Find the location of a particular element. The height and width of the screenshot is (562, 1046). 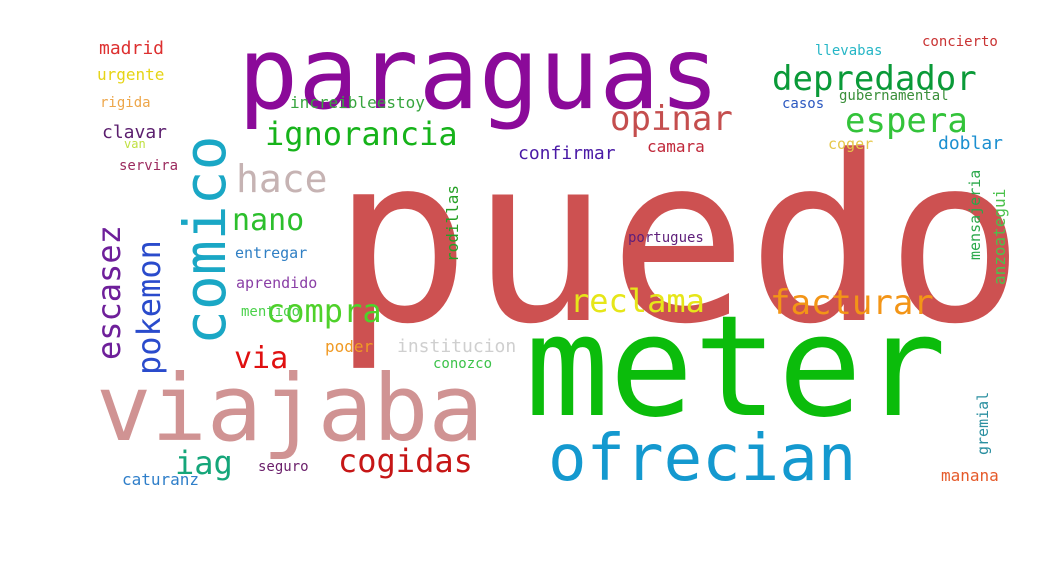

word-mensajeria: mensajeria is located at coordinates (975, 215).